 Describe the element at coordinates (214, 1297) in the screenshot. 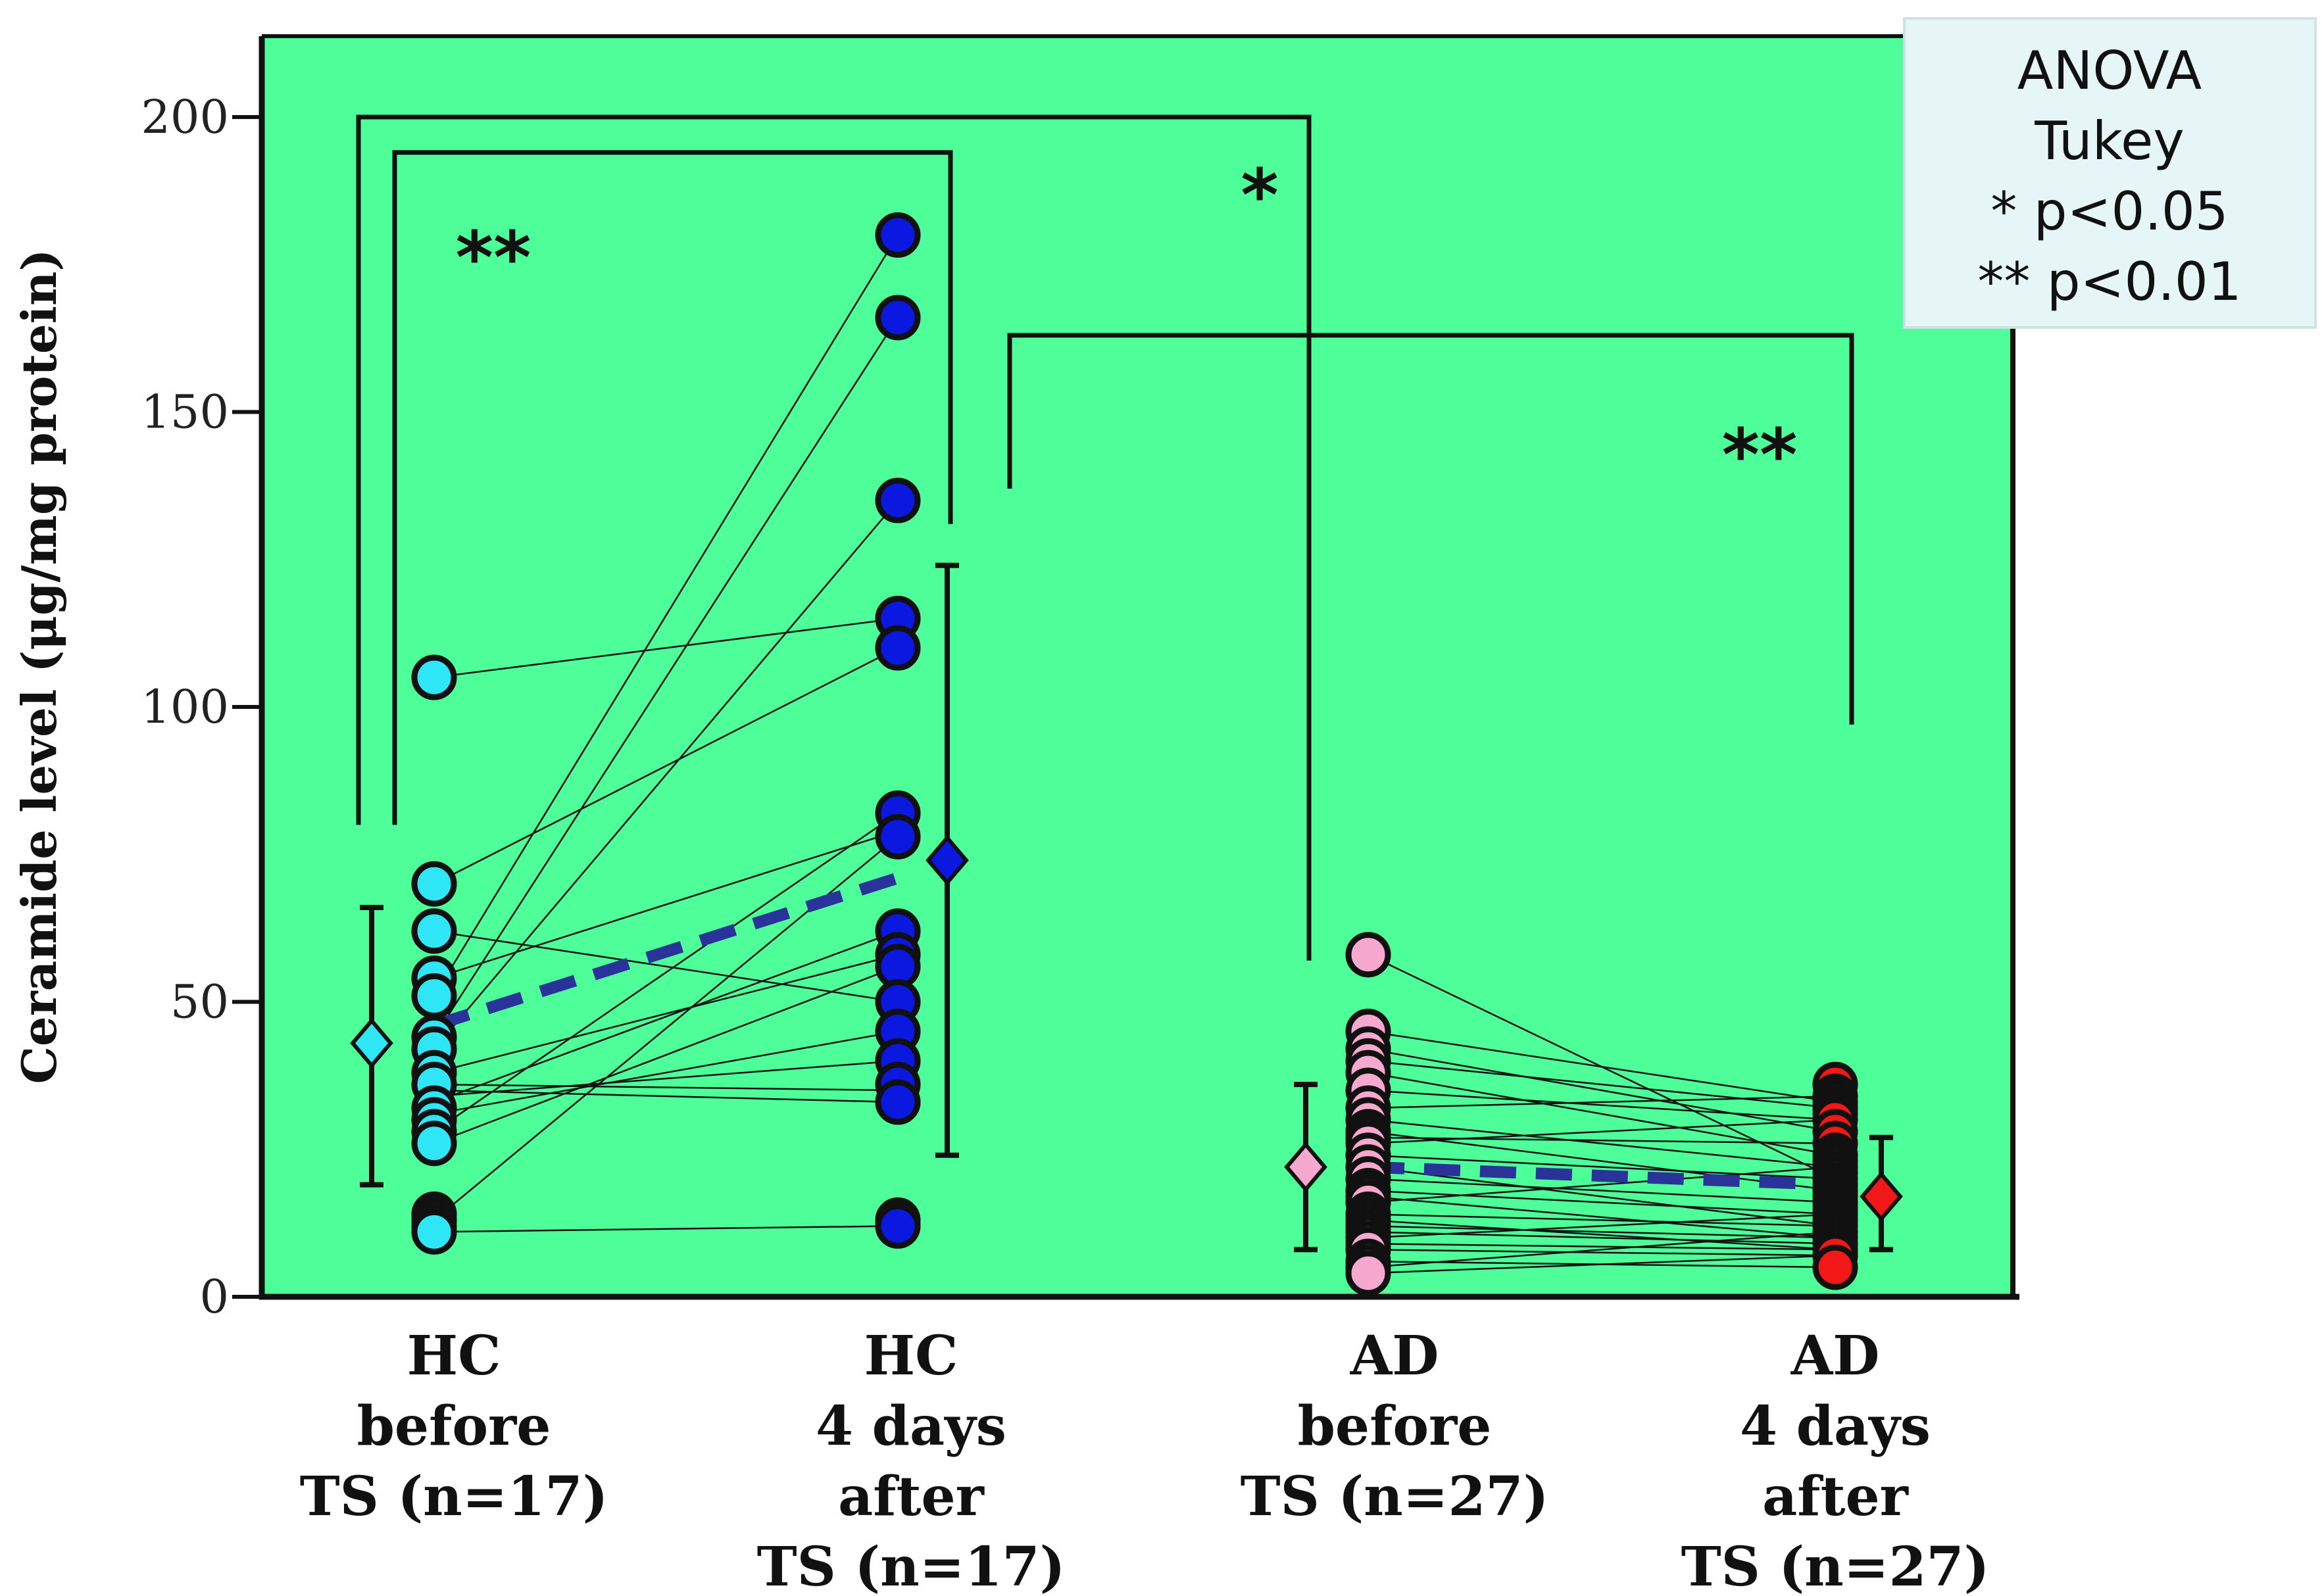

I see `y-tick-label: 0` at that location.